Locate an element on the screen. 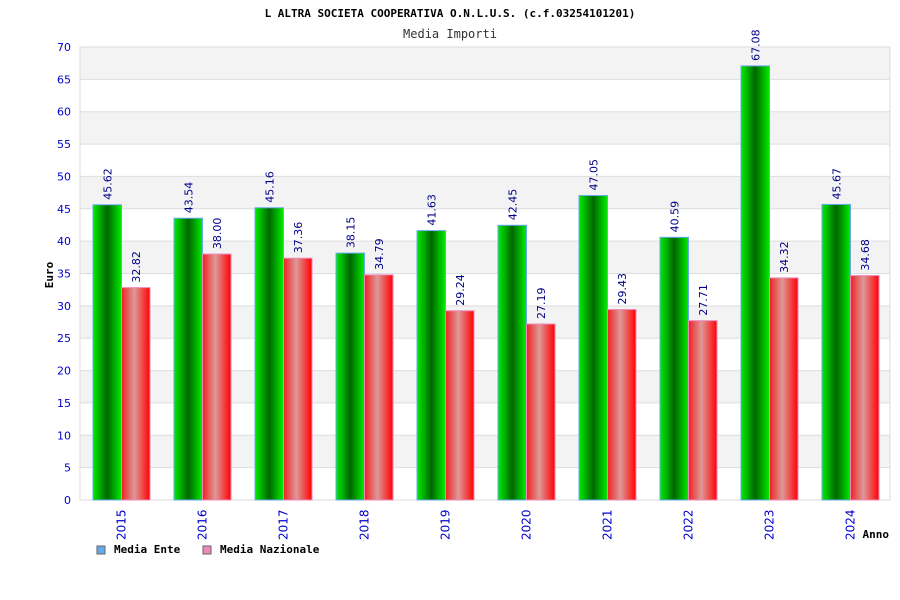  legend-swatch-media-nazionale is located at coordinates (207, 550).